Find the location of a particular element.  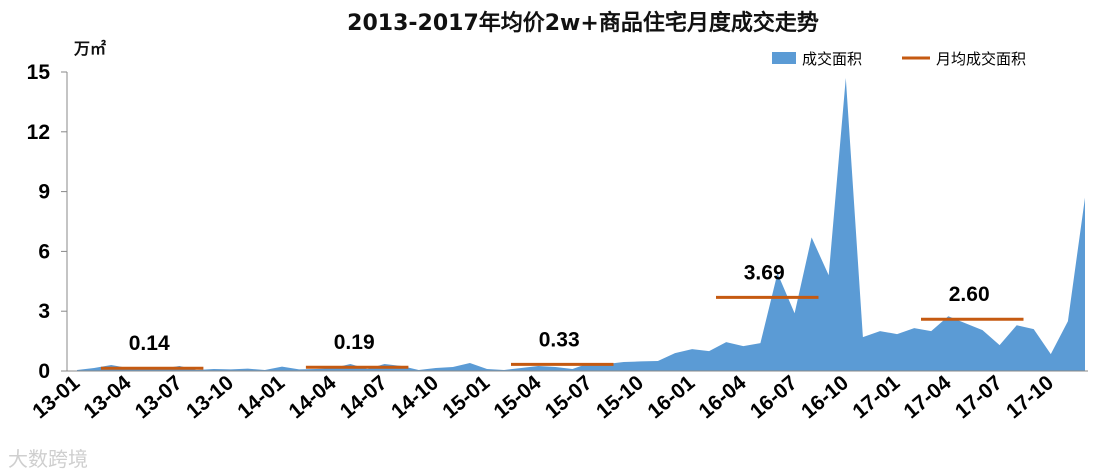

legend-label-area: 成交面积 is located at coordinates (832, 59).